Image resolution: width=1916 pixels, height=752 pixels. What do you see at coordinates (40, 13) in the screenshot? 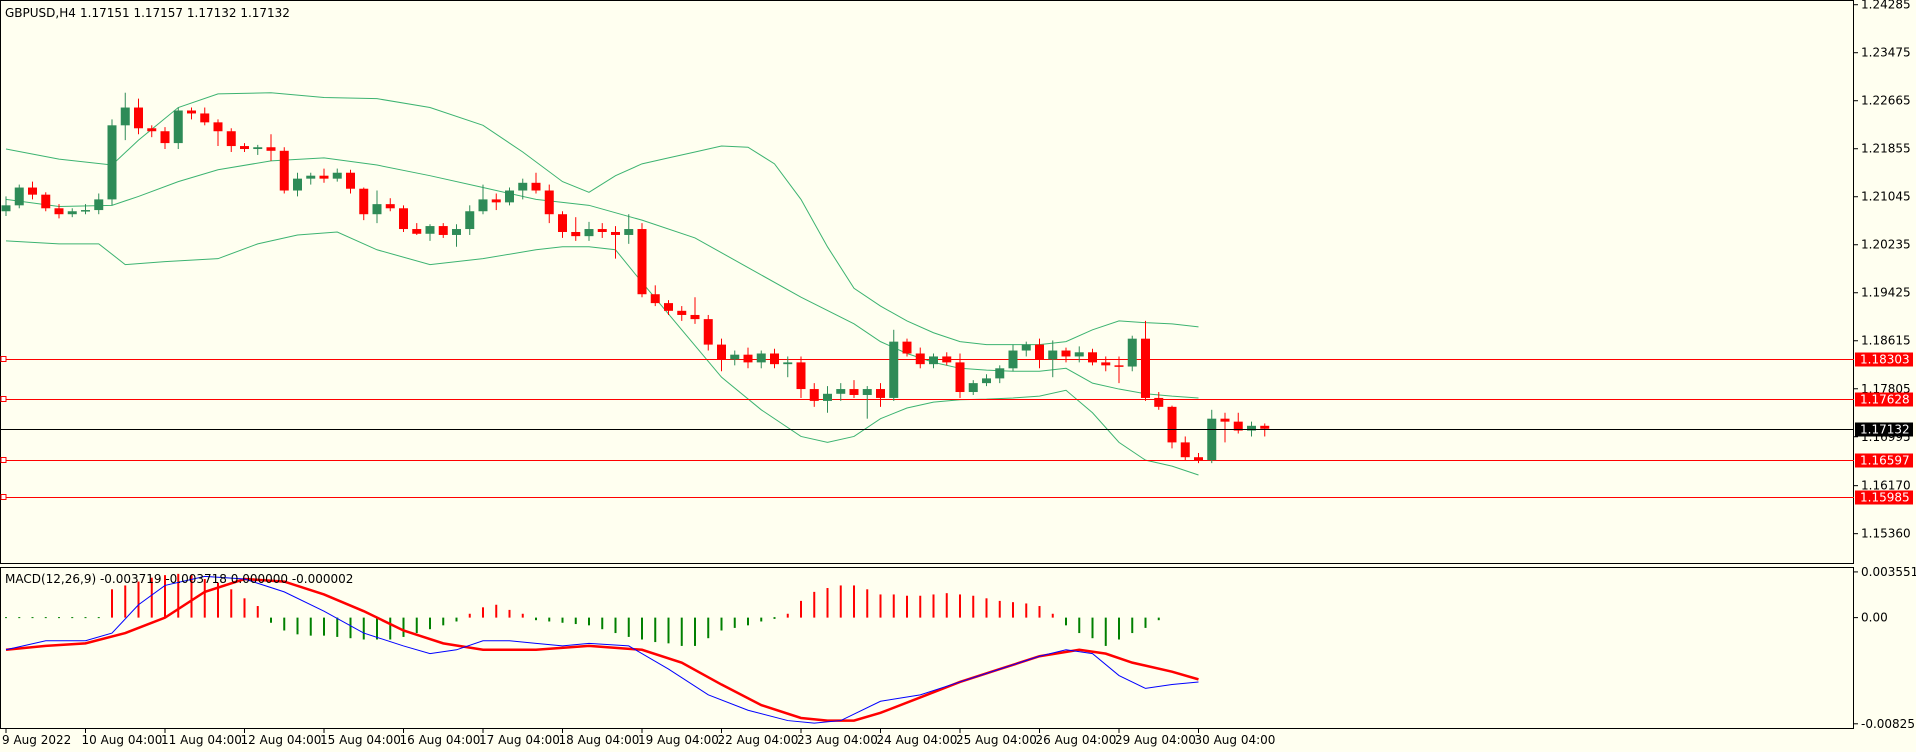
I see `chart-symbol-label: GBPUSD,H4` at bounding box center [40, 13].